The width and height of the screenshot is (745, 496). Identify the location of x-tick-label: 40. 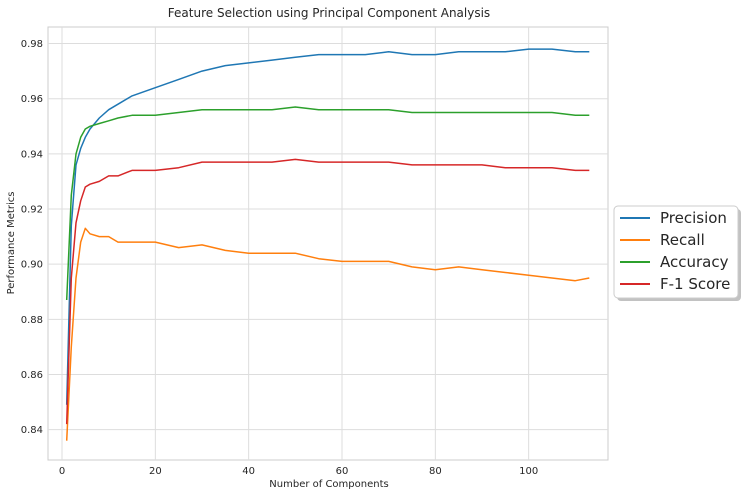
(248, 471).